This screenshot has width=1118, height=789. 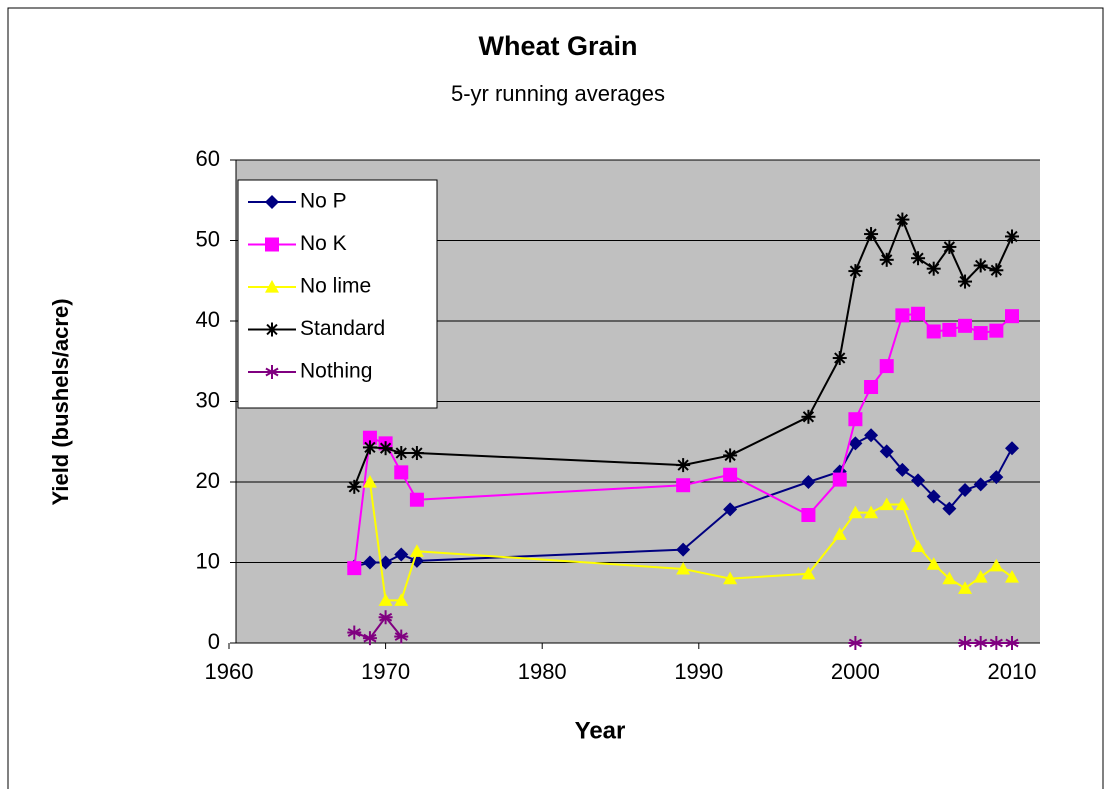 What do you see at coordinates (336, 371) in the screenshot?
I see `legend-label: Nothing` at bounding box center [336, 371].